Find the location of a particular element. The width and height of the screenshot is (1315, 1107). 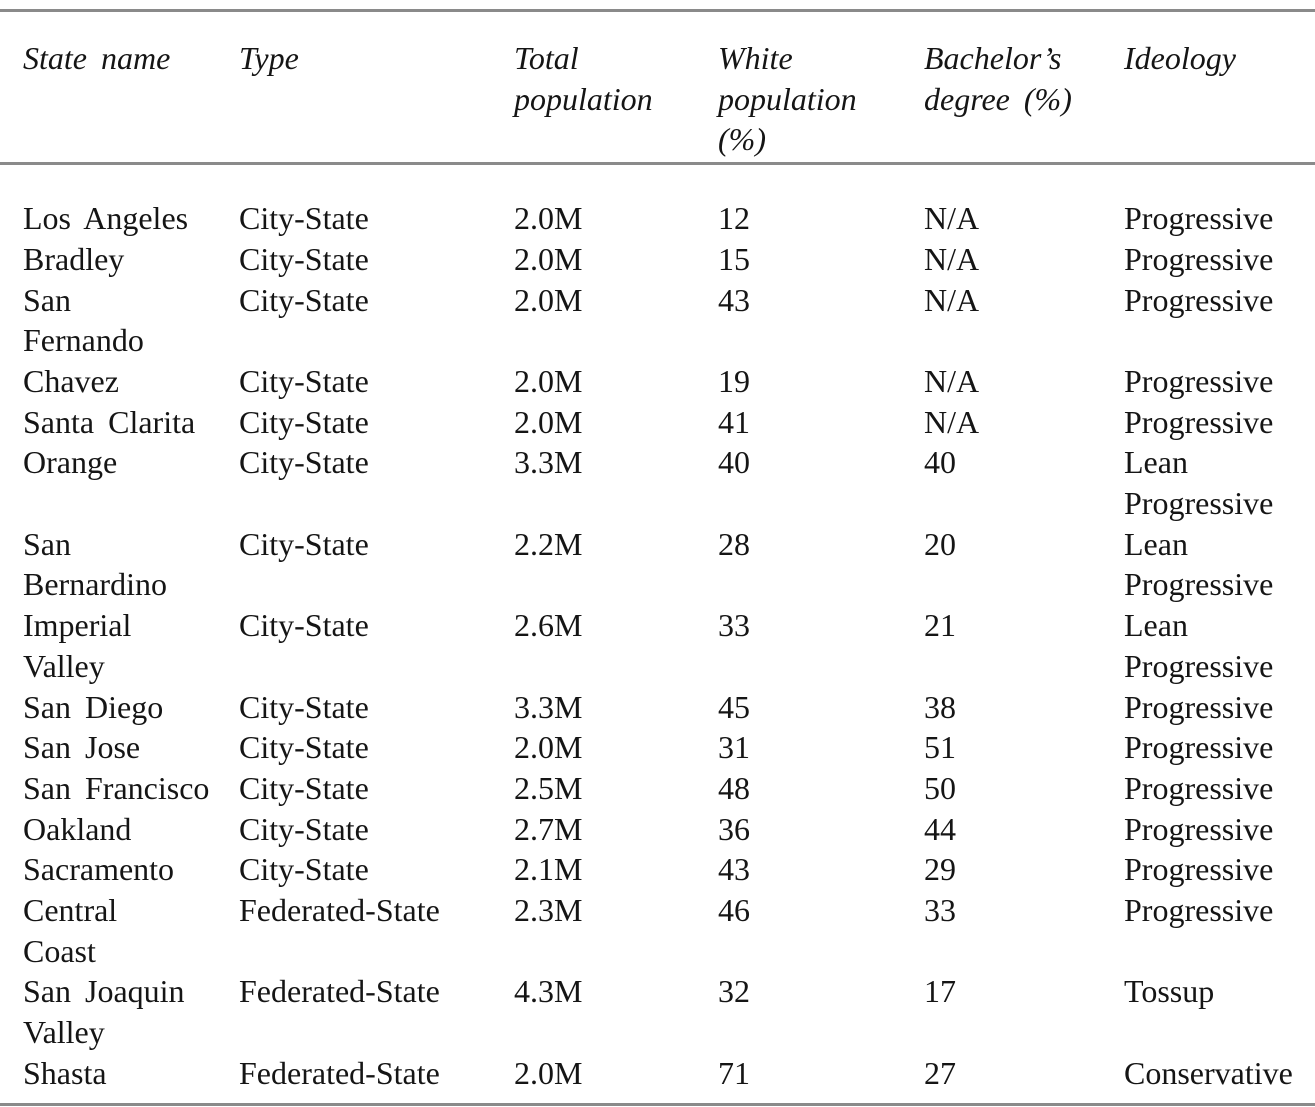

cell-state-name: Shasta is located at coordinates (65, 1072).